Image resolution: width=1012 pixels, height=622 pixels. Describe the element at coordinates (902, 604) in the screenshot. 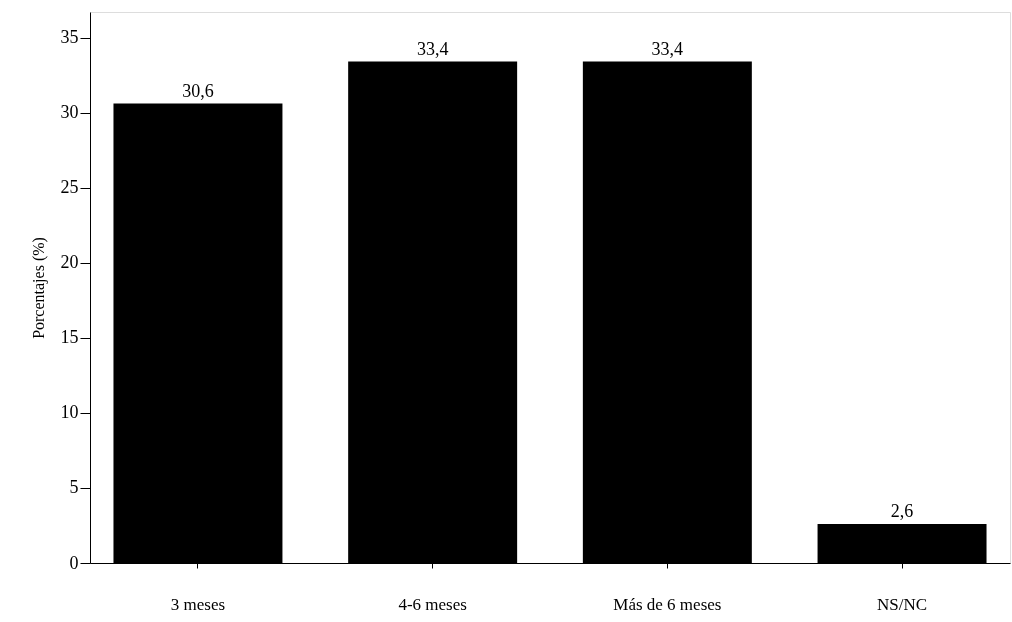

I see `x-tick-label: NS/NC` at that location.